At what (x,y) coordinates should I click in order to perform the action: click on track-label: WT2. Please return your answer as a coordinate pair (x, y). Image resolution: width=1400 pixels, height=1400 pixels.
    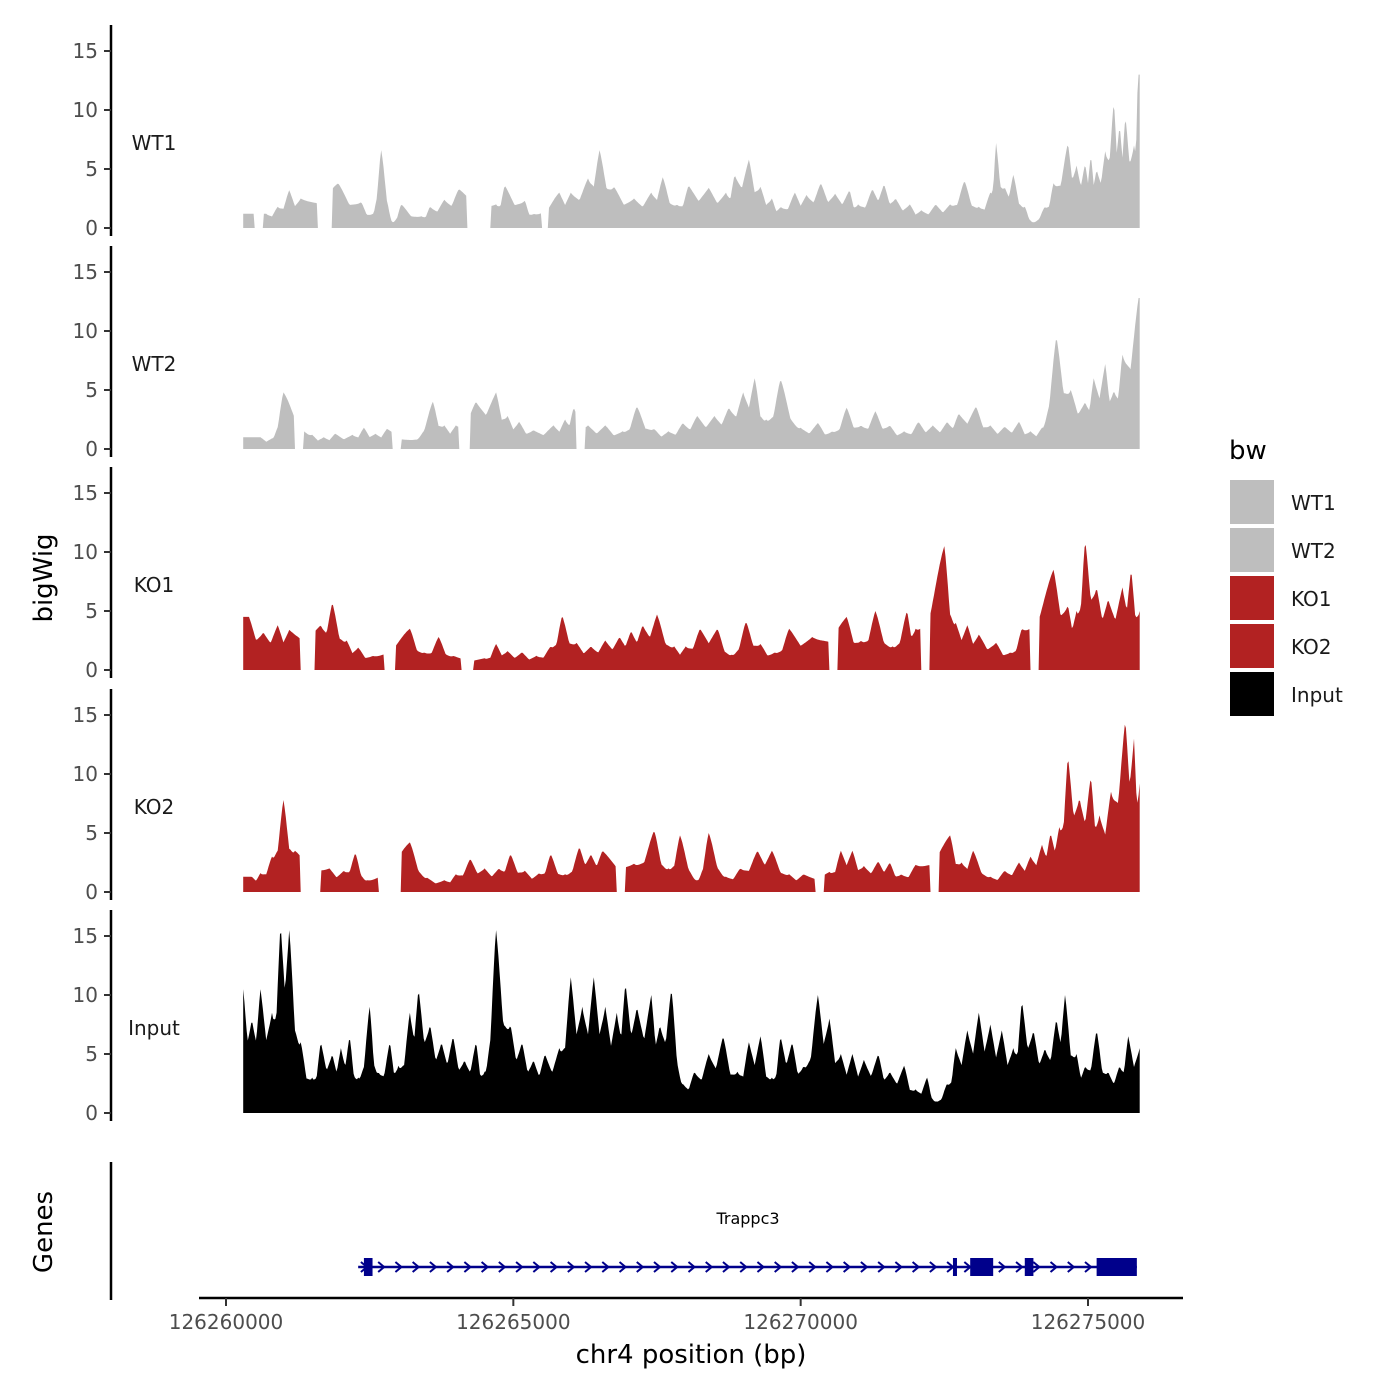
    Looking at the image, I should click on (154, 364).